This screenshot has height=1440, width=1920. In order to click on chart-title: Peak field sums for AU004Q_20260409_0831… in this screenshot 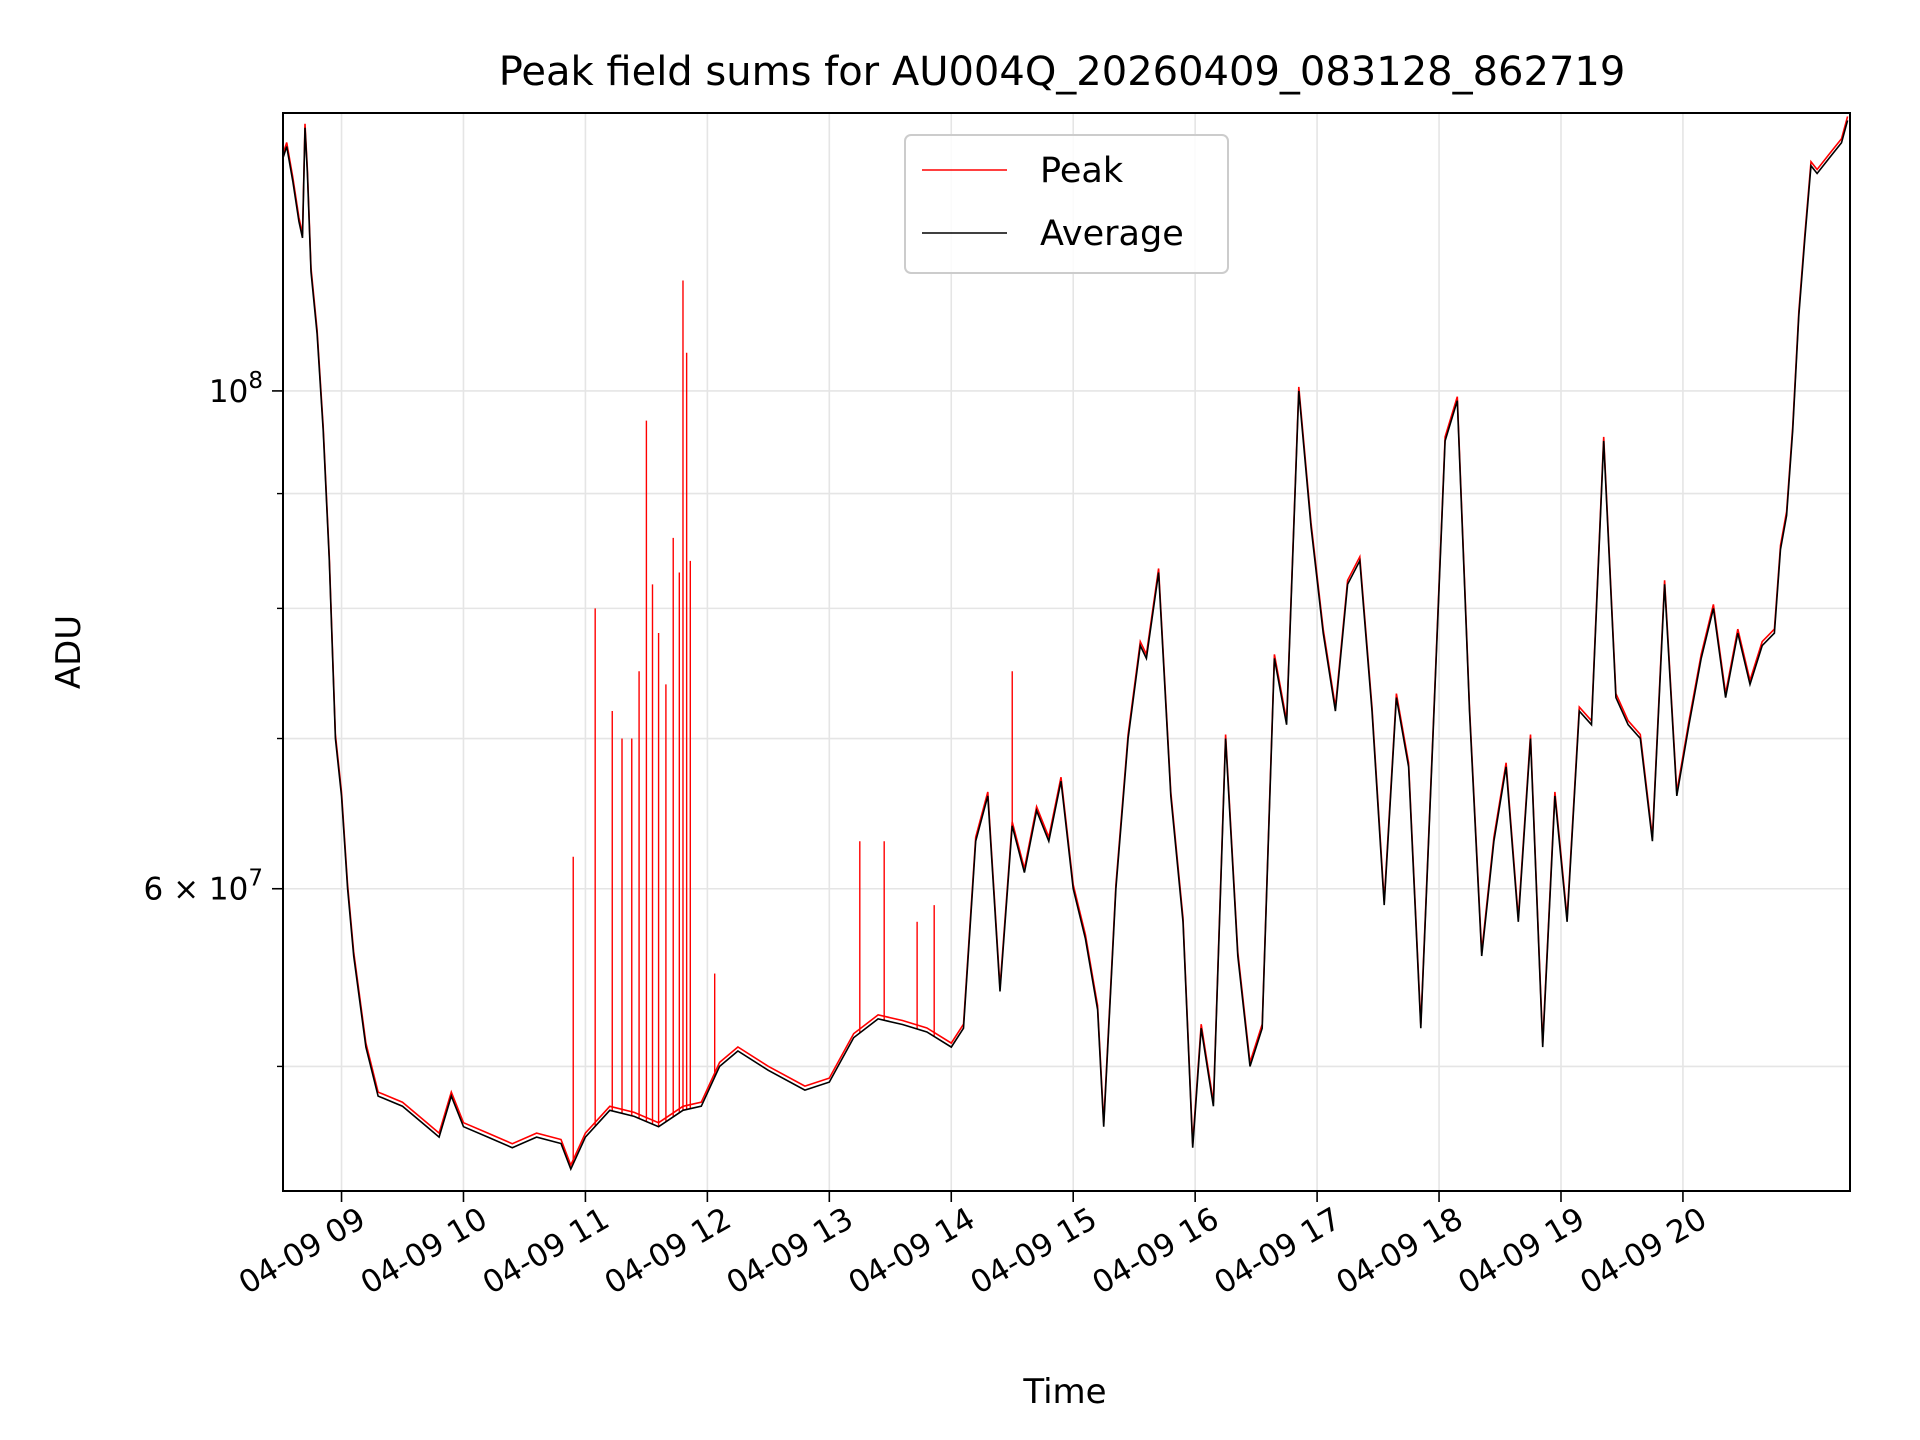, I will do `click(1062, 72)`.